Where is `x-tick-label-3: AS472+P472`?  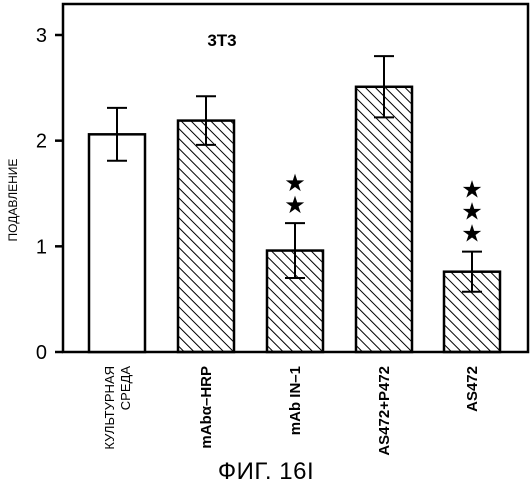
x-tick-label-3: AS472+P472 is located at coordinates (384, 411).